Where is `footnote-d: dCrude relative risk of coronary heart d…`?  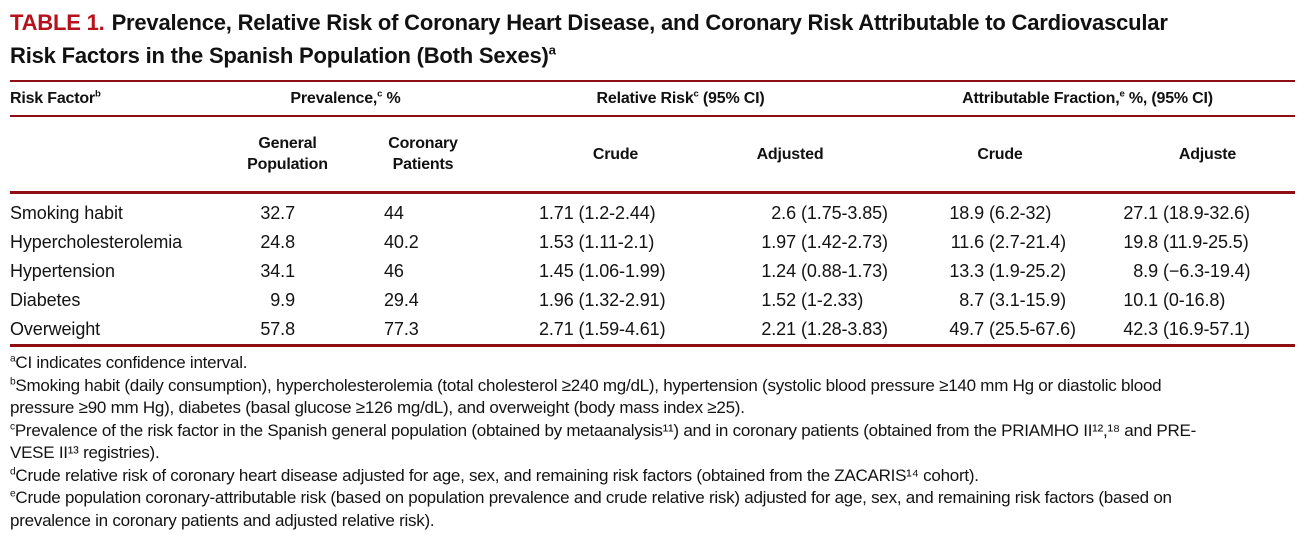 footnote-d: dCrude relative risk of coronary heart d… is located at coordinates (652, 476).